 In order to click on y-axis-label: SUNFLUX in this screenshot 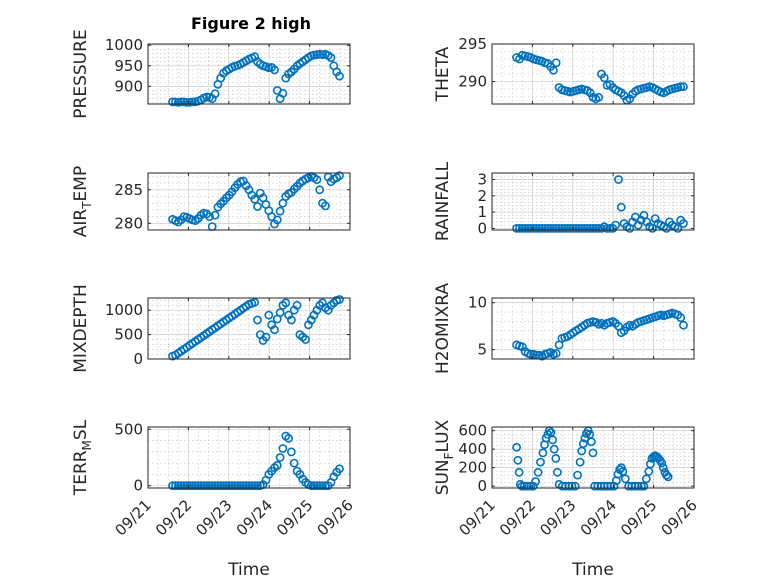, I will do `click(444, 457)`.